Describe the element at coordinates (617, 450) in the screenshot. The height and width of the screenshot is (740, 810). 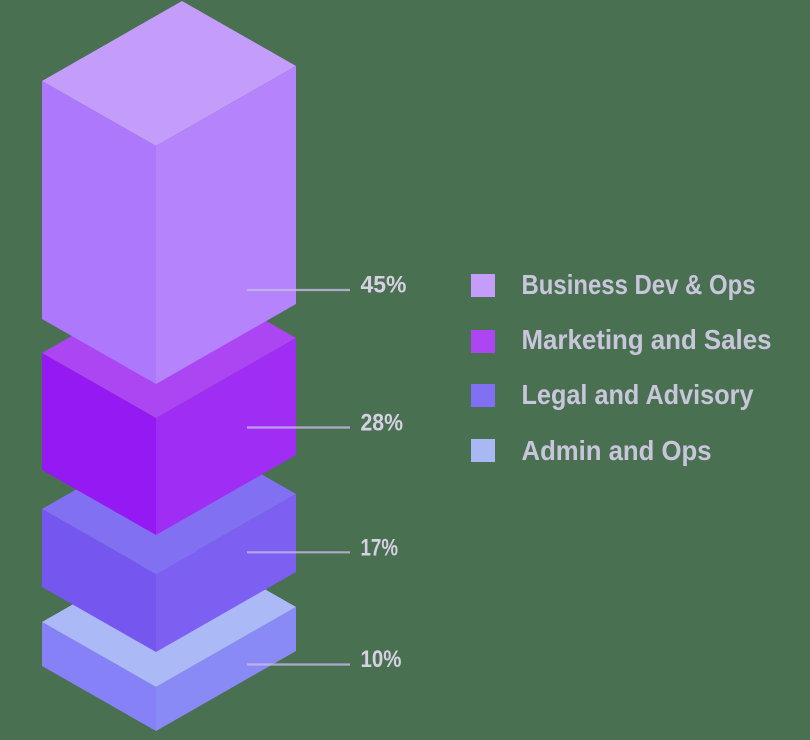
I see `svg-text: Admin and Ops` at that location.